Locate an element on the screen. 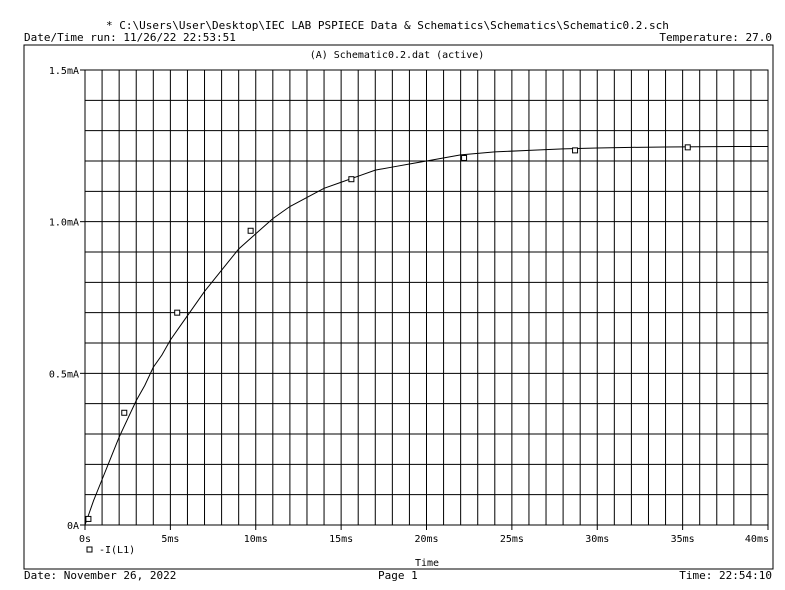 Image resolution: width=785 pixels, height=590 pixels. x-tick-label: 10ms is located at coordinates (256, 539).